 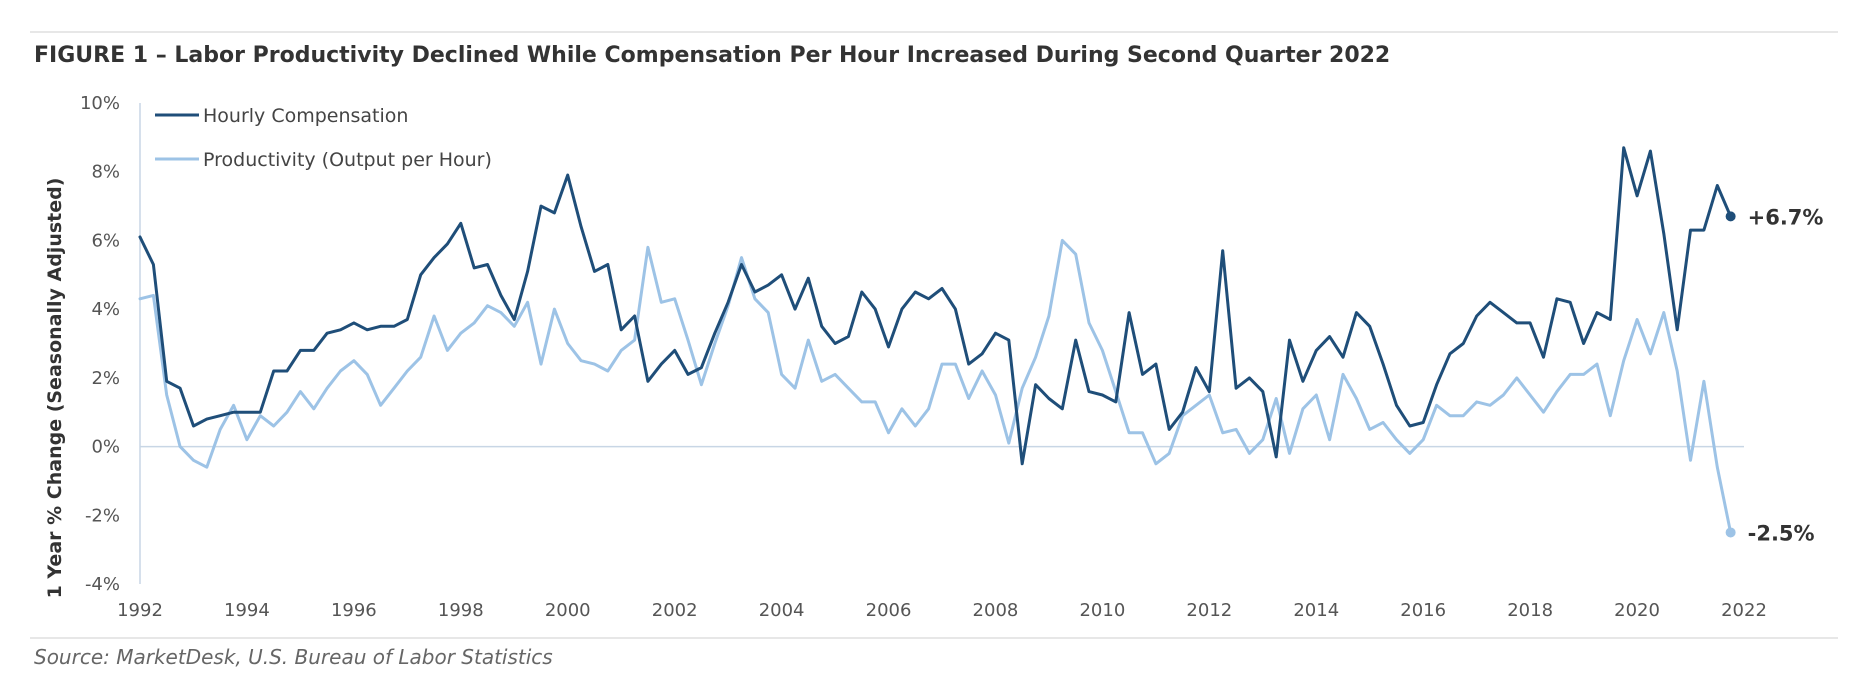 What do you see at coordinates (105, 447) in the screenshot?
I see `y-tick-label: 0%` at bounding box center [105, 447].